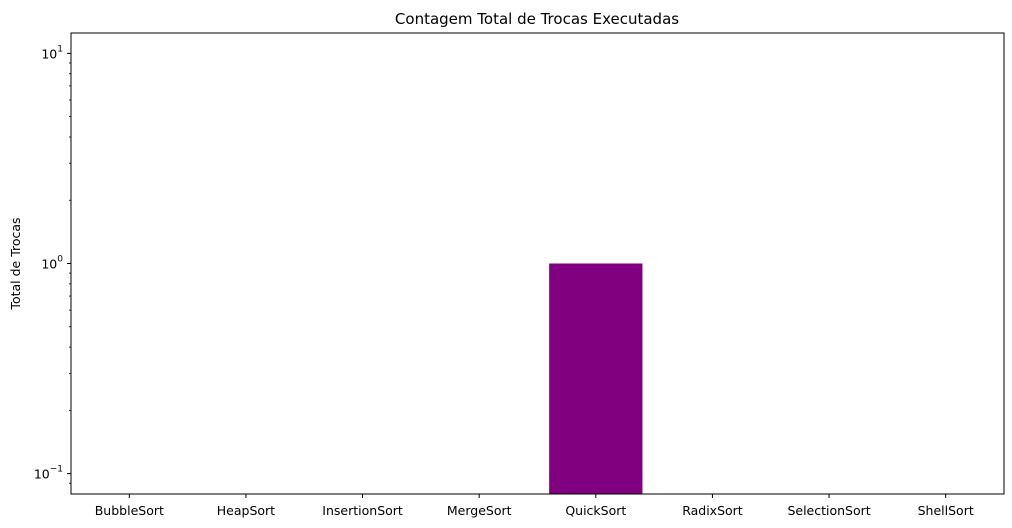  I want to click on x-tick-label: HeapSort, so click(246, 510).